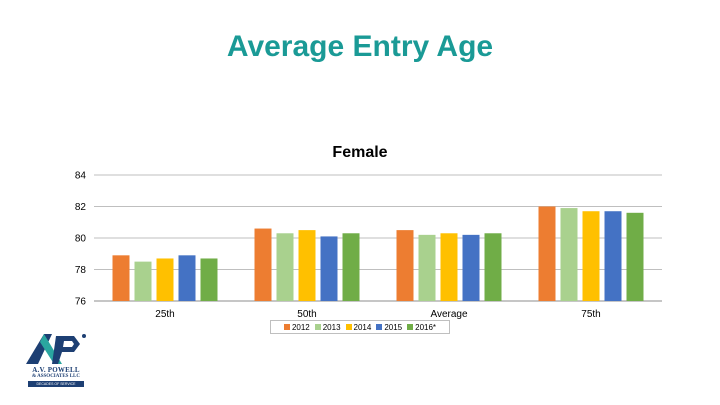 Image resolution: width=720 pixels, height=405 pixels. I want to click on logo-subname: & ASSOCIATES LLC, so click(56, 376).